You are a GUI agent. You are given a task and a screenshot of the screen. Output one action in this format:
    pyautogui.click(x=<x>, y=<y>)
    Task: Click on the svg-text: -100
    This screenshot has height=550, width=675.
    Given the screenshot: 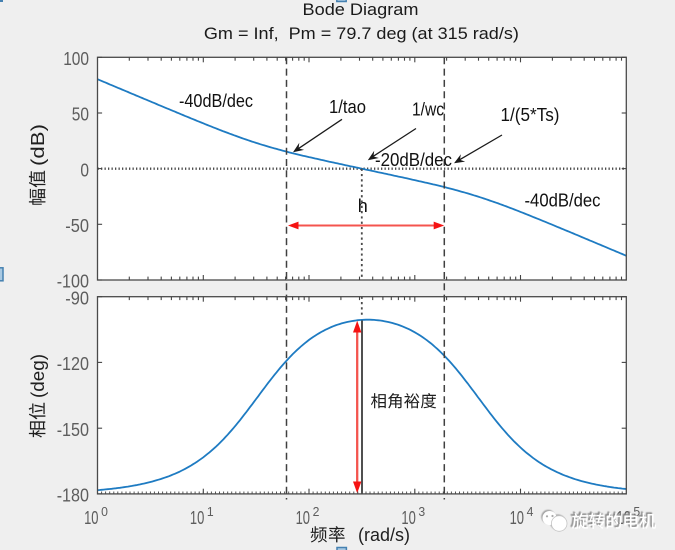 What is the action you would take?
    pyautogui.click(x=73, y=282)
    